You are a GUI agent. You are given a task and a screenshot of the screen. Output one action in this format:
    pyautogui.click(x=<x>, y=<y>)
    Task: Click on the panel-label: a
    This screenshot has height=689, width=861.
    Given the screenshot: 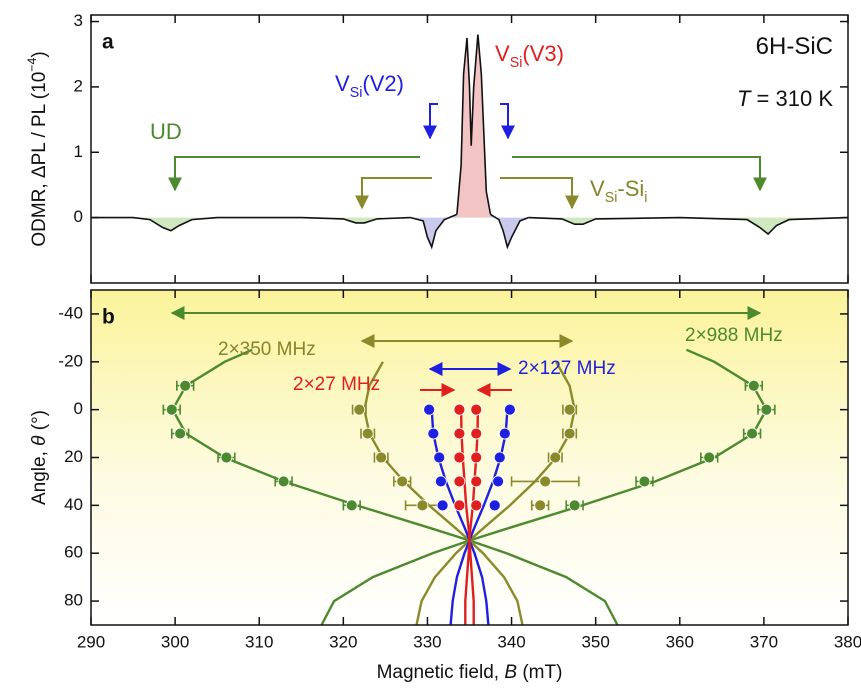 What is the action you would take?
    pyautogui.click(x=108, y=42)
    